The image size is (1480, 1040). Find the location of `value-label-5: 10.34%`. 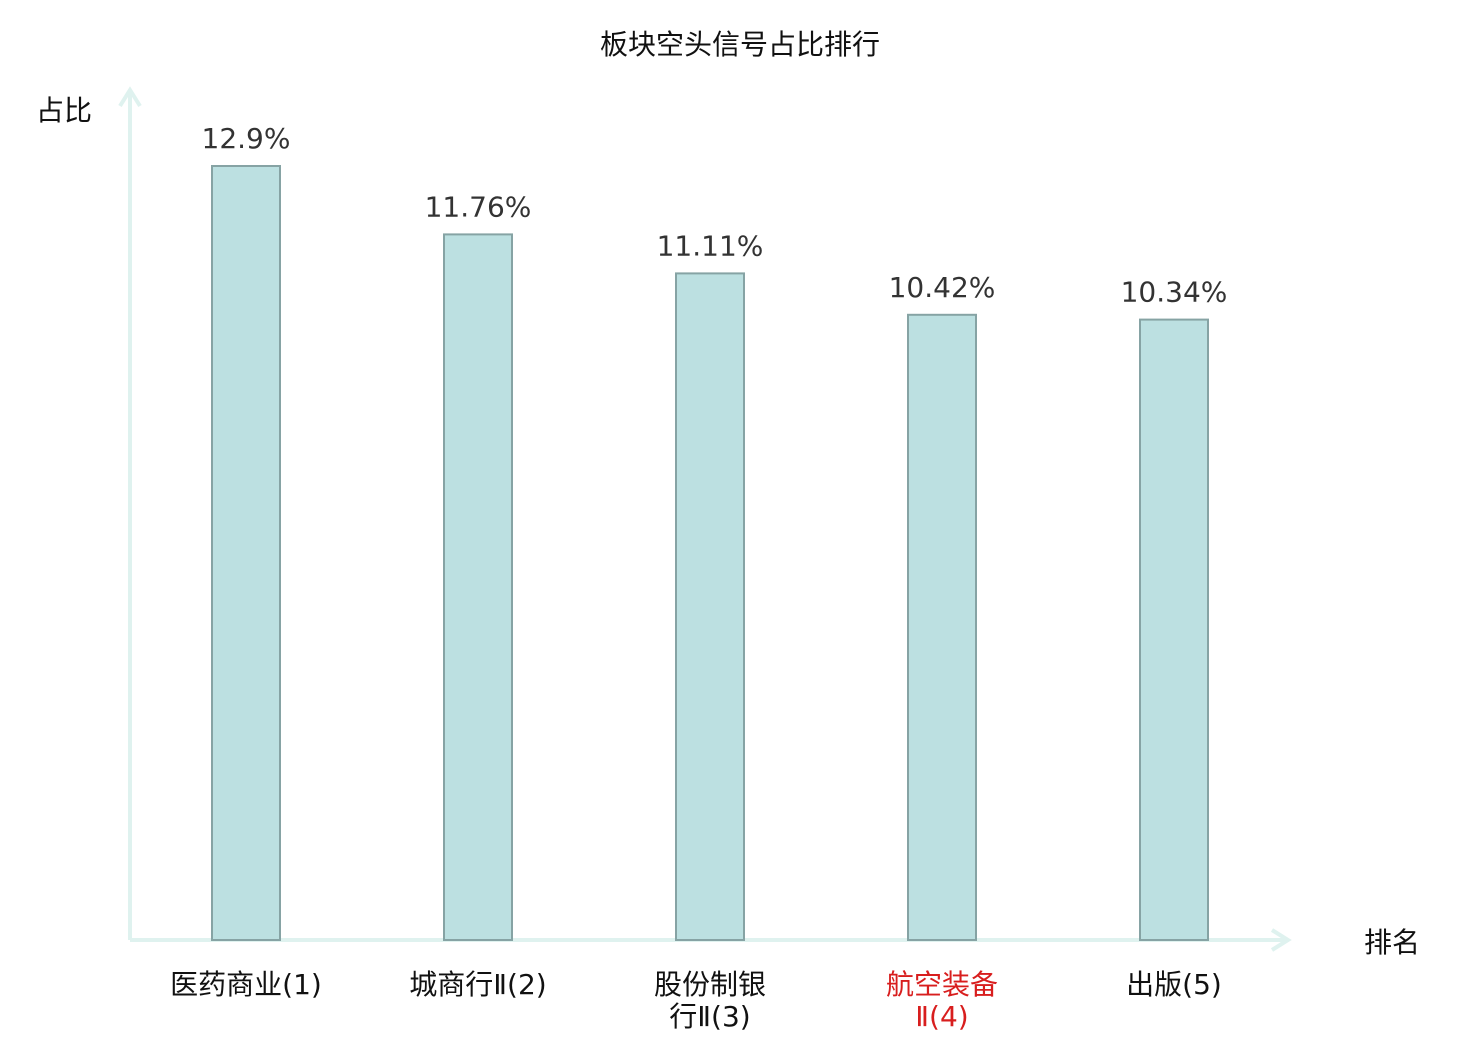

value-label-5: 10.34% is located at coordinates (1174, 292).